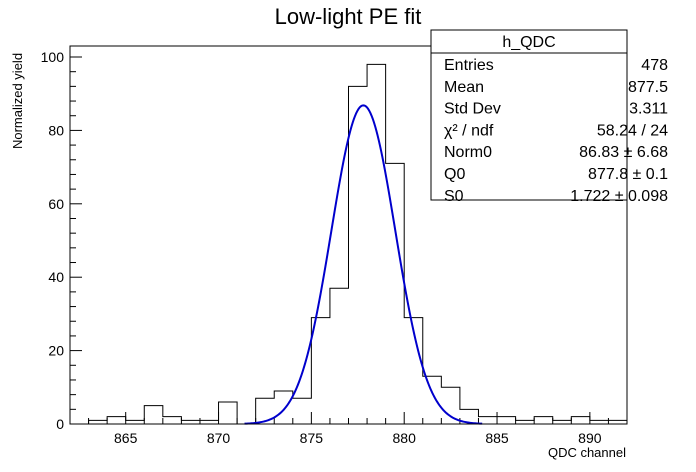  Describe the element at coordinates (590, 438) in the screenshot. I see `x-tick-label: 890` at that location.